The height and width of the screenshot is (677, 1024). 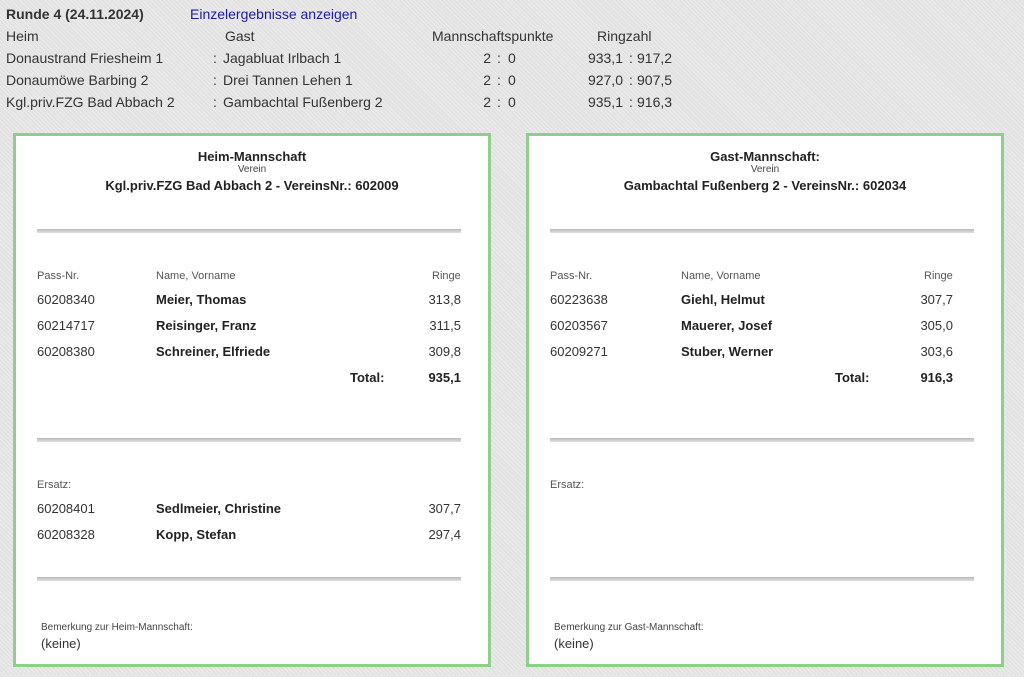 What do you see at coordinates (936, 377) in the screenshot?
I see `total-value: 916,3` at bounding box center [936, 377].